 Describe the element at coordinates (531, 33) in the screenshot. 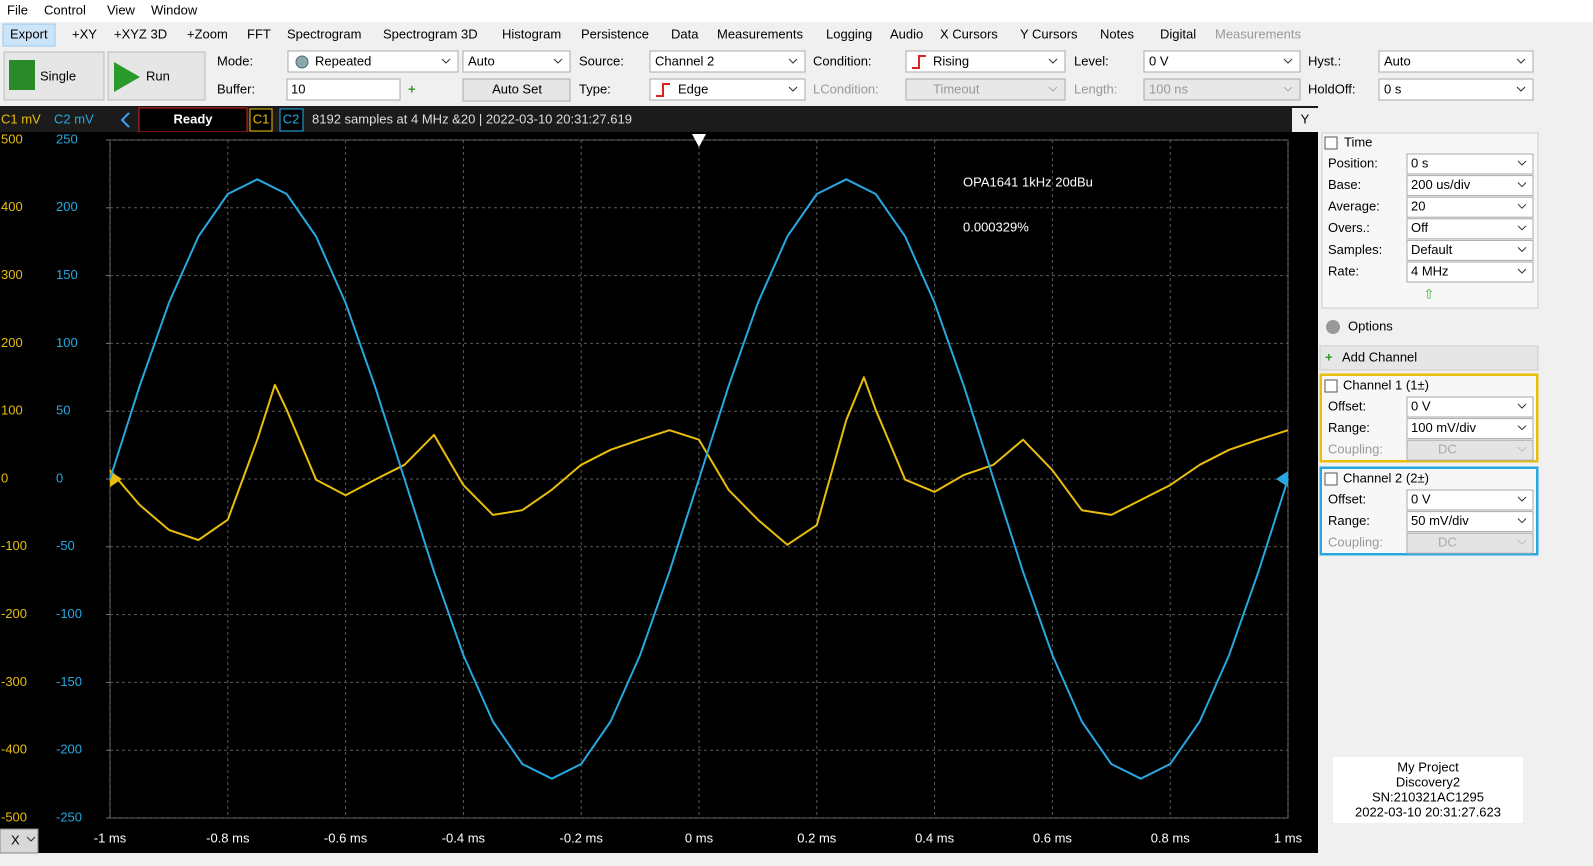

I see `tab: Histogram` at that location.